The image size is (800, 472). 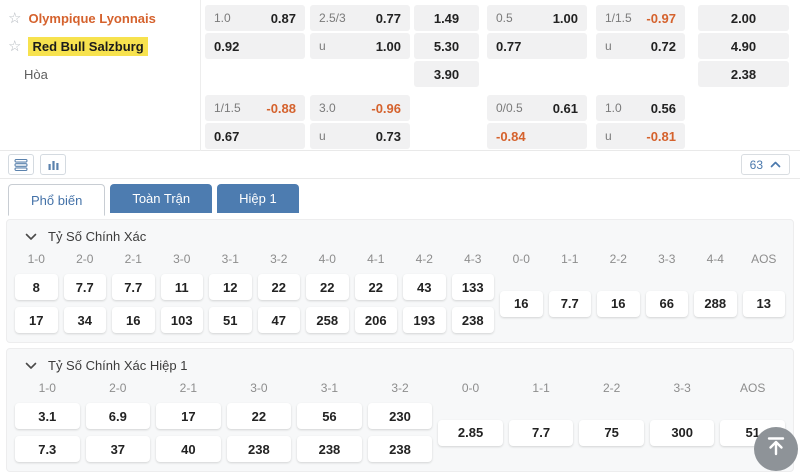 I want to click on odds-cell: u 0.72, so click(x=640, y=46).